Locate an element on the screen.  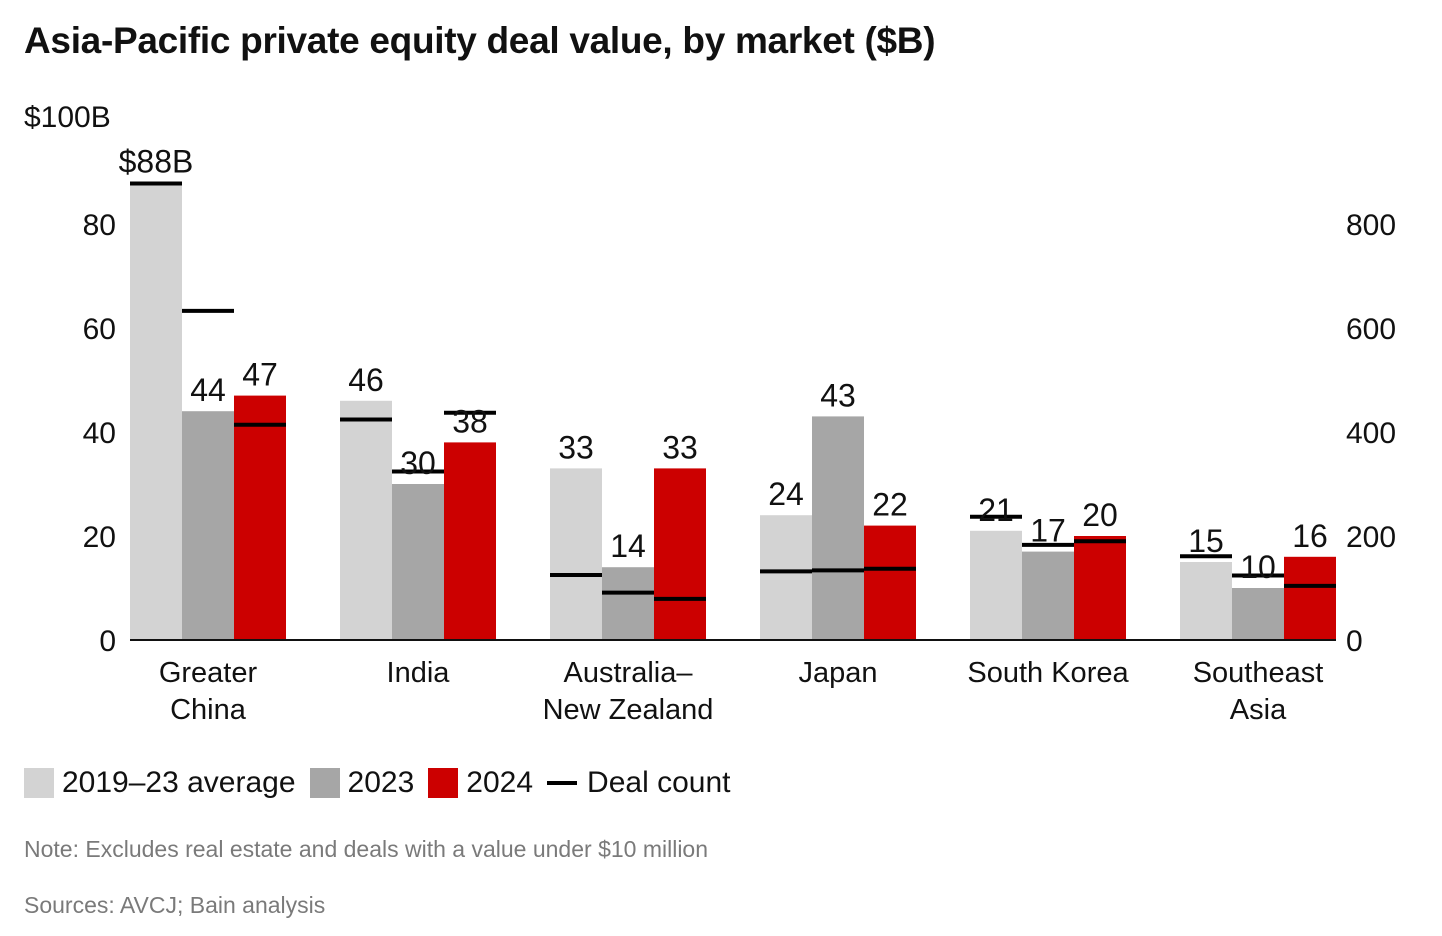
data-label-2023-1: 30 is located at coordinates (418, 463).